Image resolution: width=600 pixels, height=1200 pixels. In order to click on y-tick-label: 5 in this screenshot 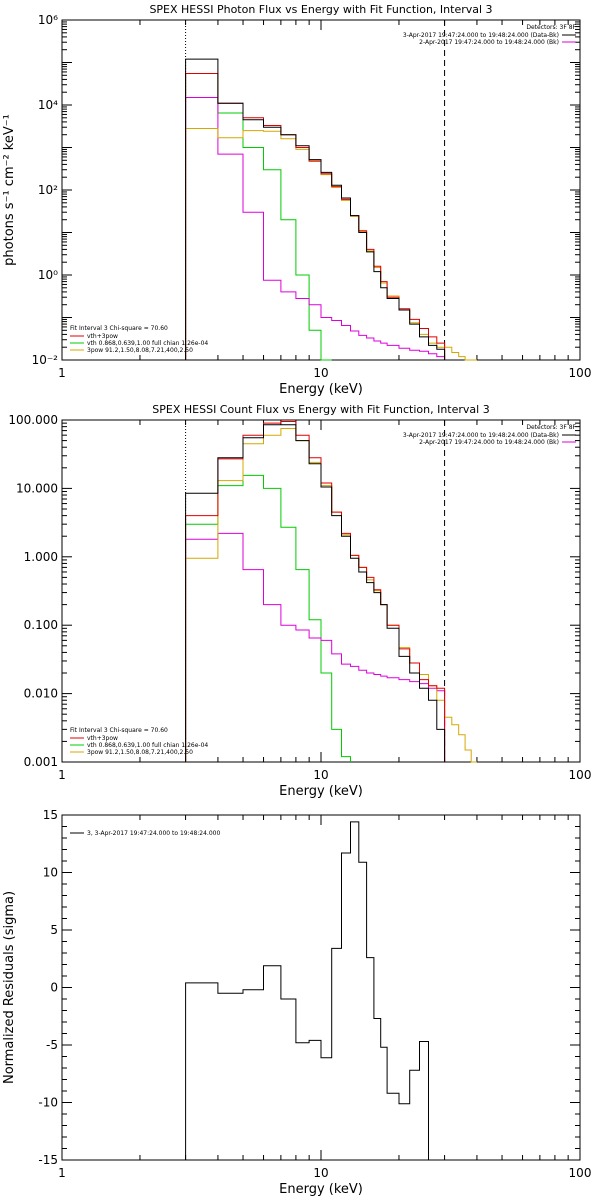, I will do `click(54, 930)`.